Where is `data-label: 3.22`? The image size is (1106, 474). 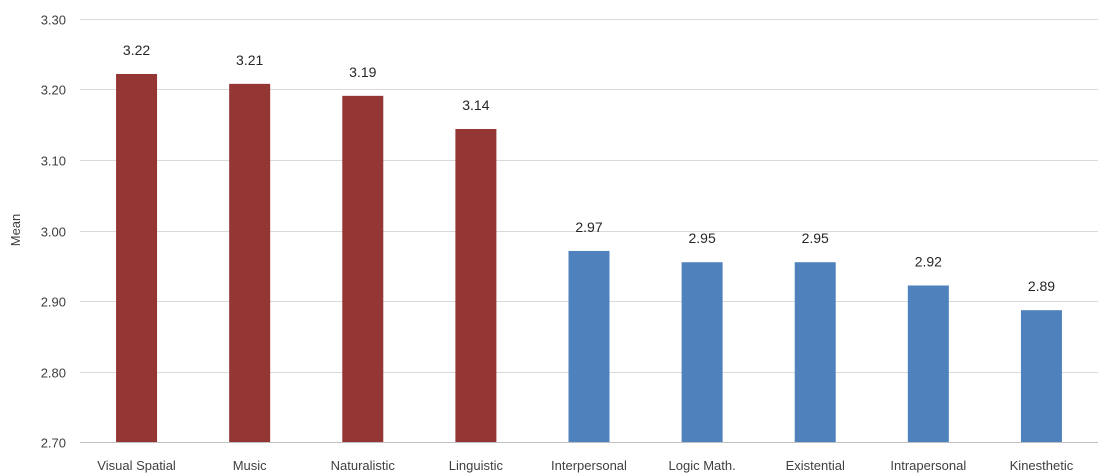 data-label: 3.22 is located at coordinates (136, 50).